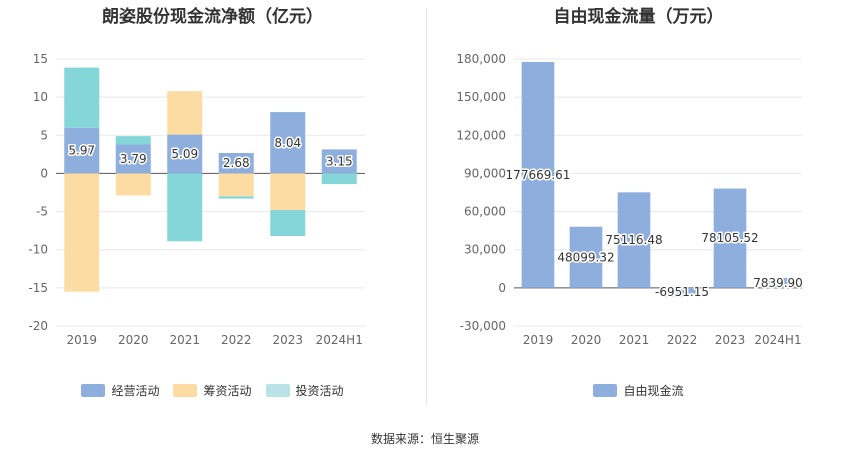 The height and width of the screenshot is (459, 850). Describe the element at coordinates (40, 59) in the screenshot. I see `y-tick-label: 15` at that location.